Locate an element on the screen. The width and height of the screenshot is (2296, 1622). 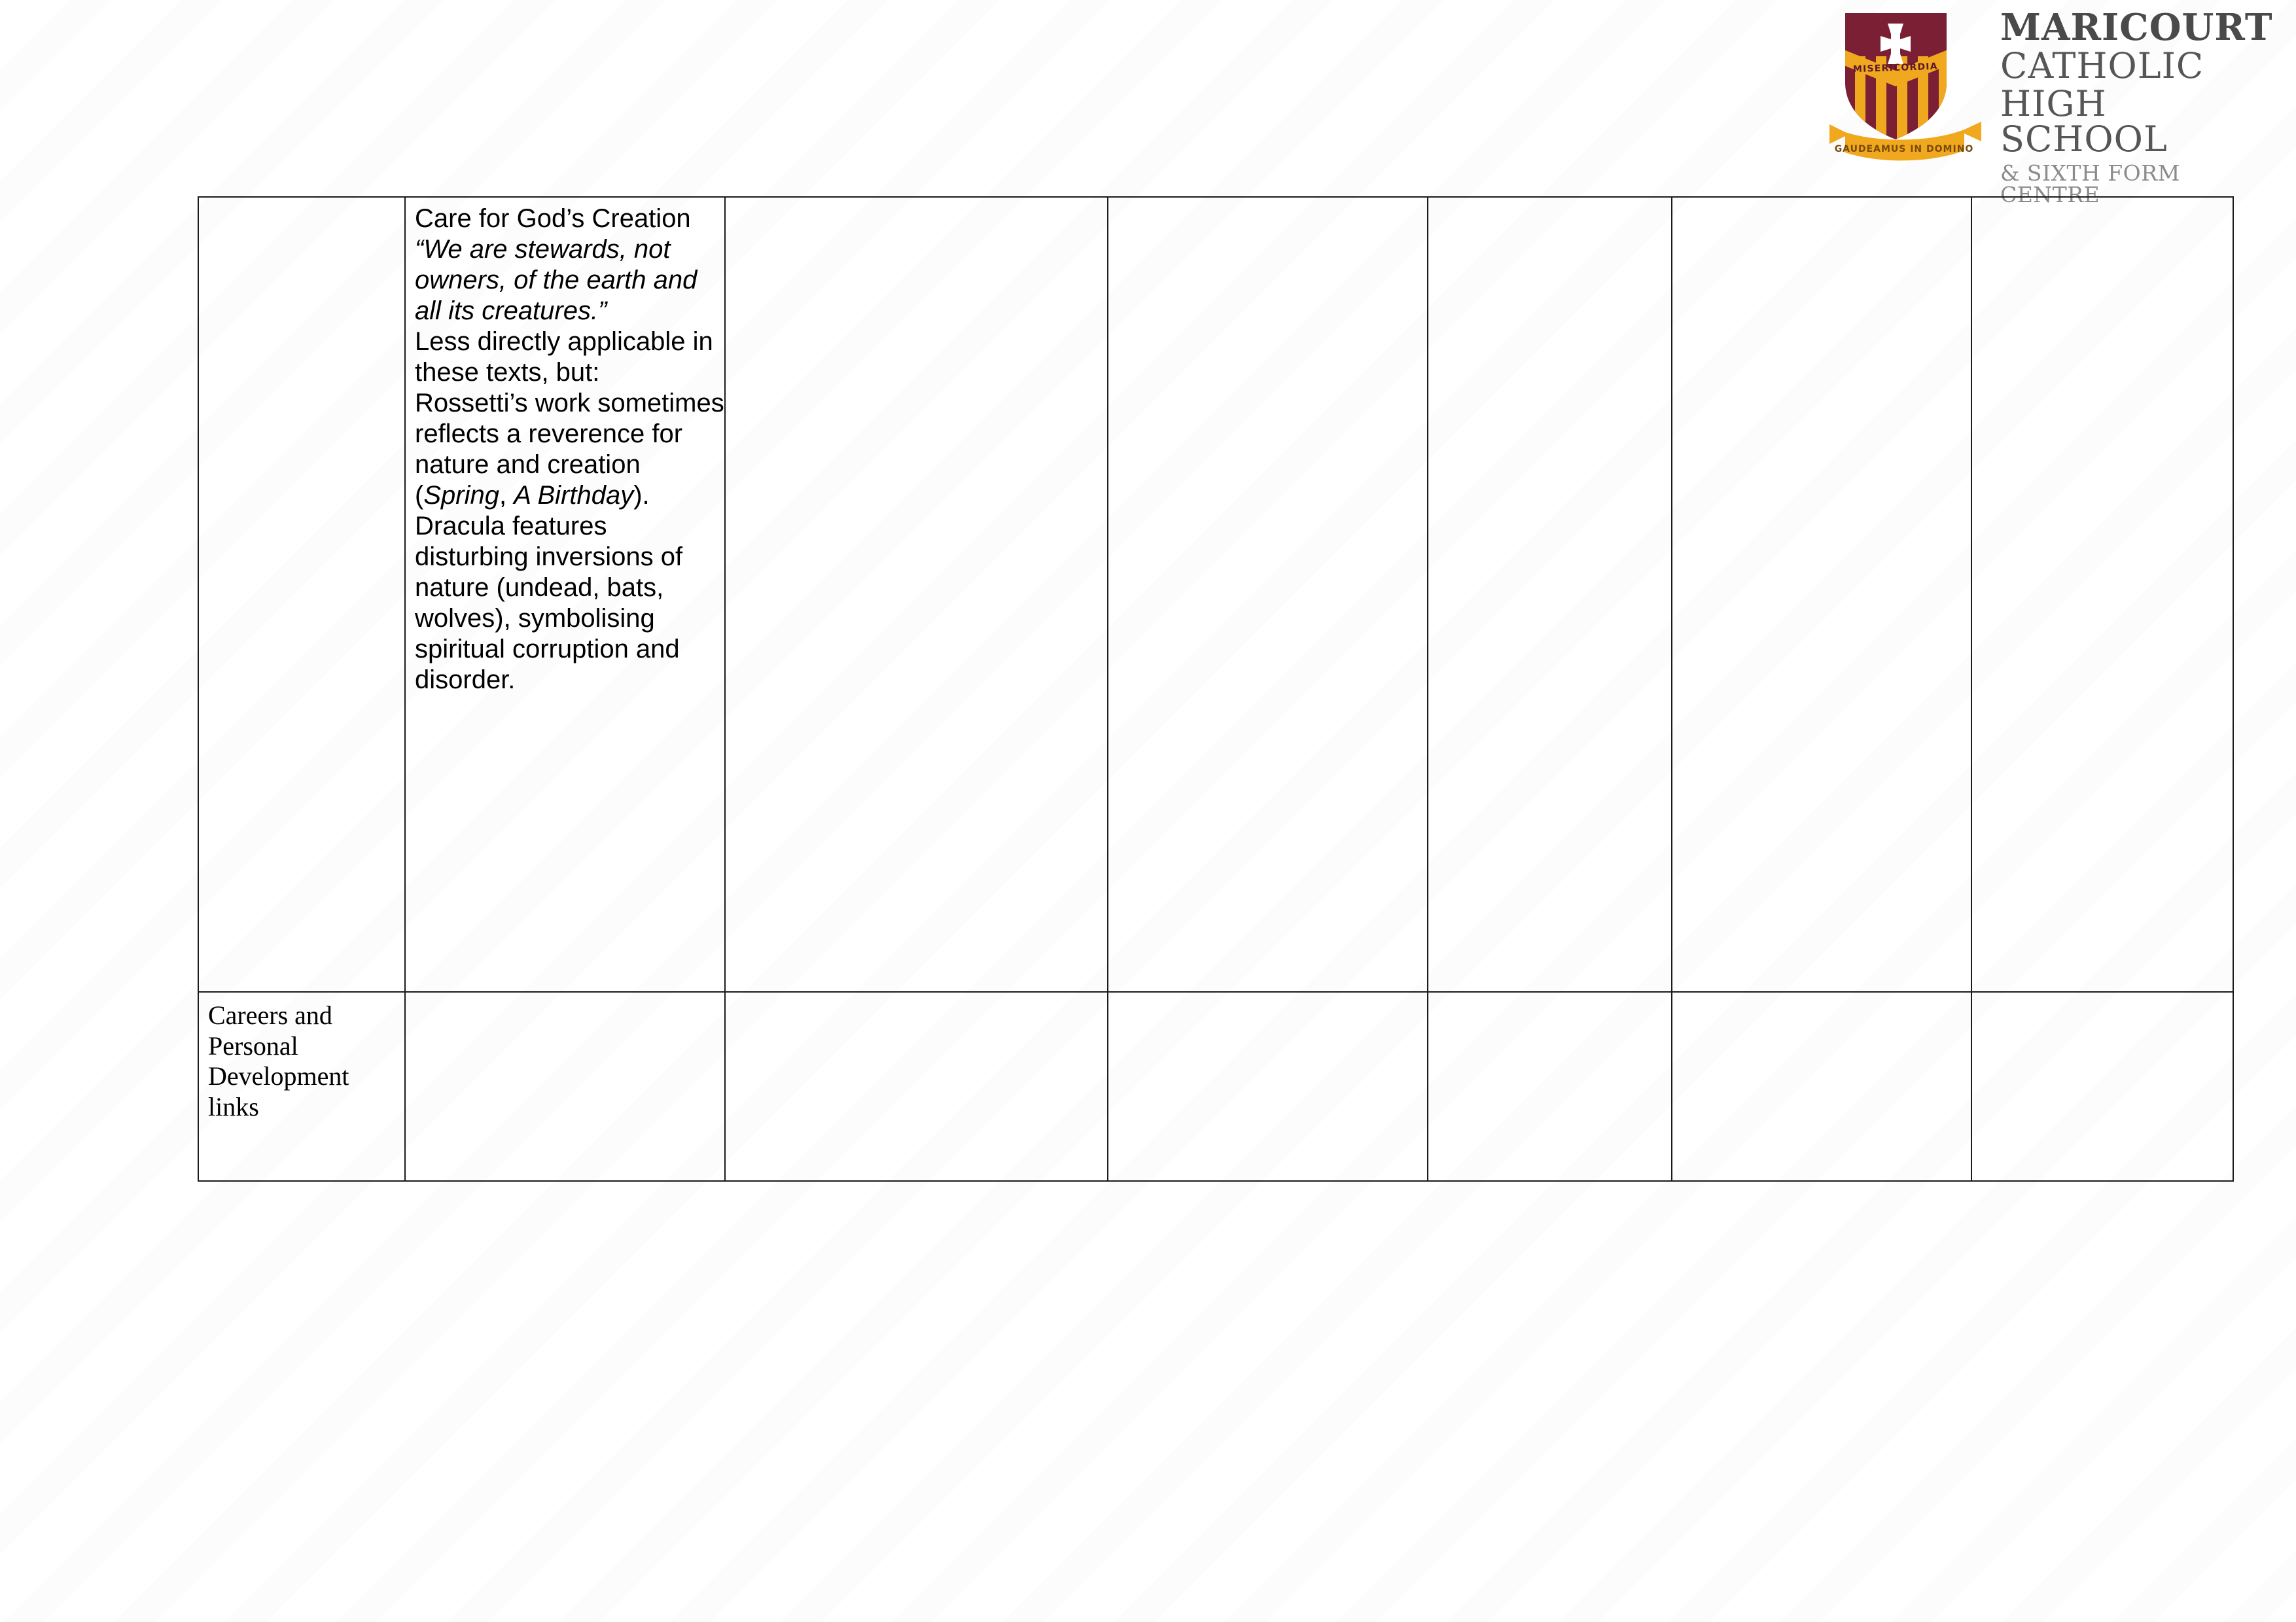
cell-r1c1 is located at coordinates (302, 594).